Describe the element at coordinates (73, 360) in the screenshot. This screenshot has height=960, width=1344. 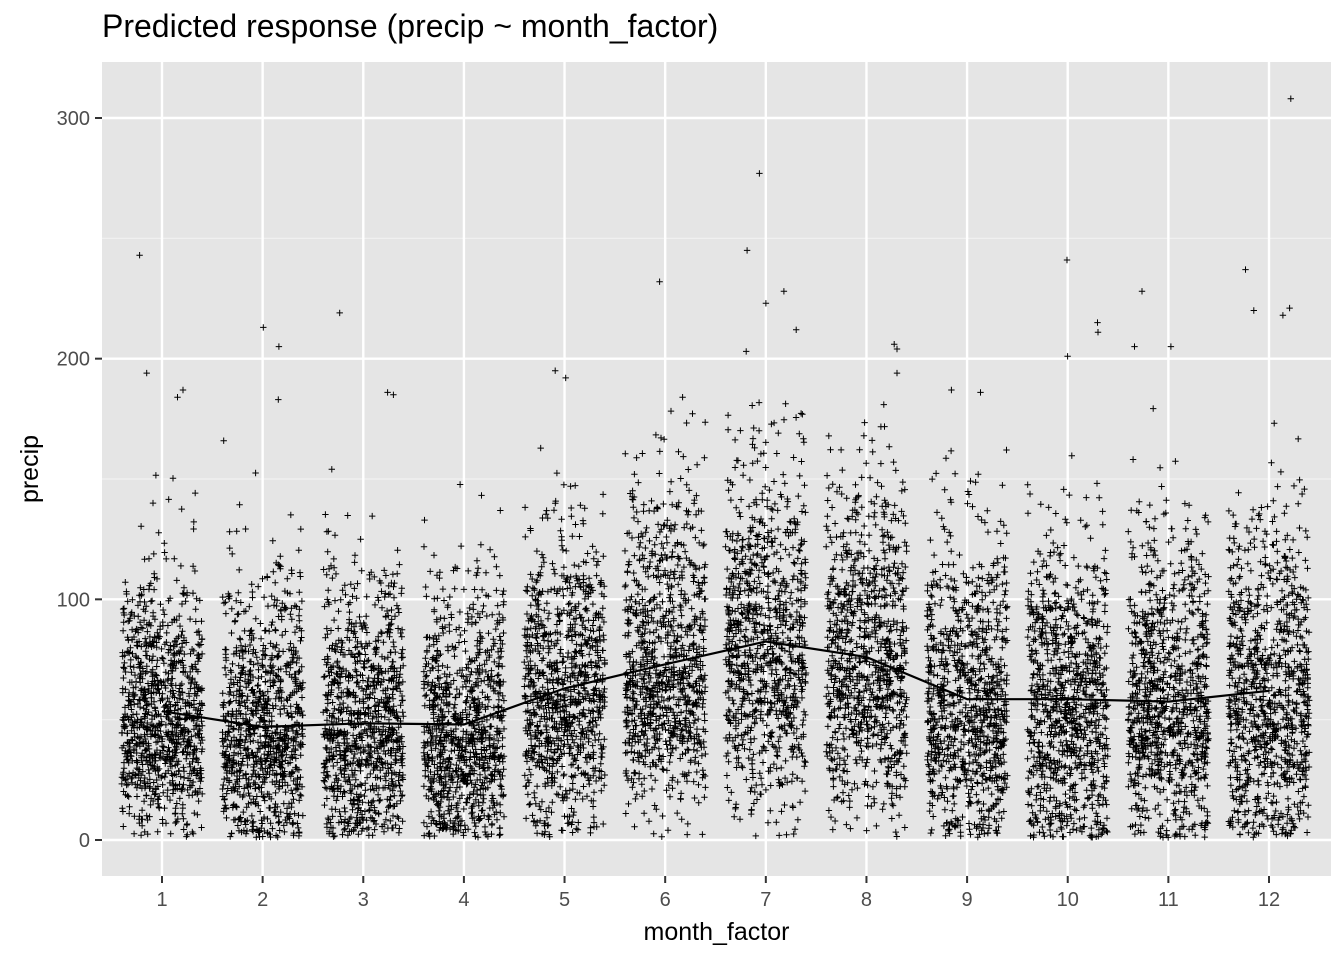
I see `y-tick-label: 200` at that location.